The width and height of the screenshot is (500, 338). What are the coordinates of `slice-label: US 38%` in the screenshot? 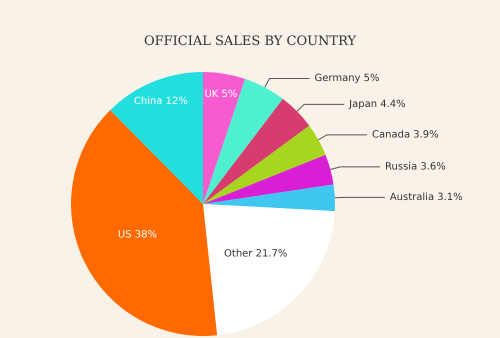 It's located at (137, 235).